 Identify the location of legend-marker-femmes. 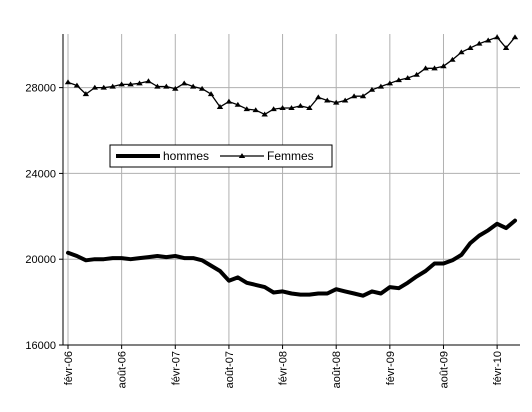
(242, 156).